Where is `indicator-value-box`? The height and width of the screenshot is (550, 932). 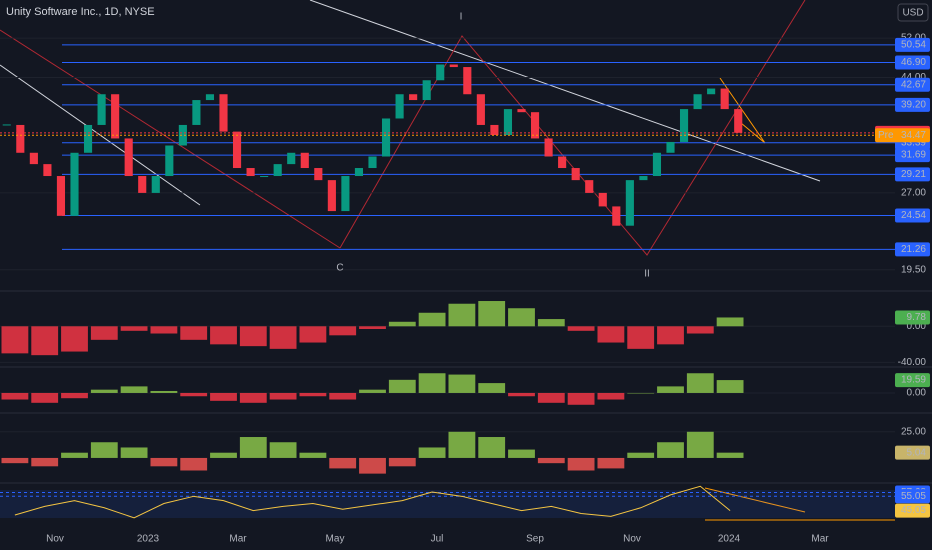 indicator-value-box is located at coordinates (912, 452).